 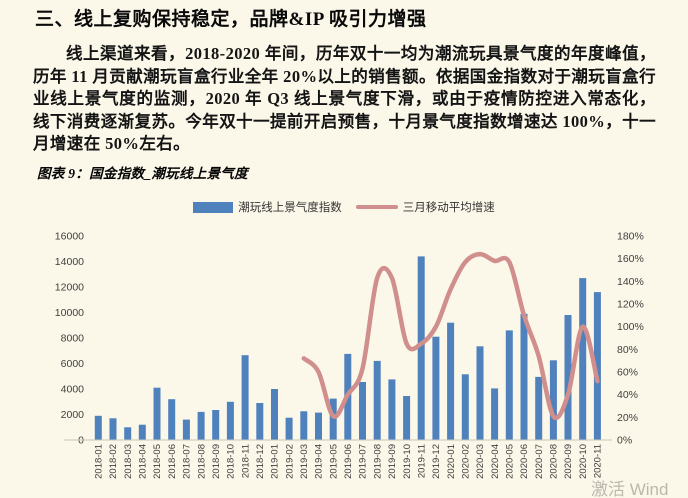 I want to click on svg-text: 2018-04, so click(x=143, y=461).